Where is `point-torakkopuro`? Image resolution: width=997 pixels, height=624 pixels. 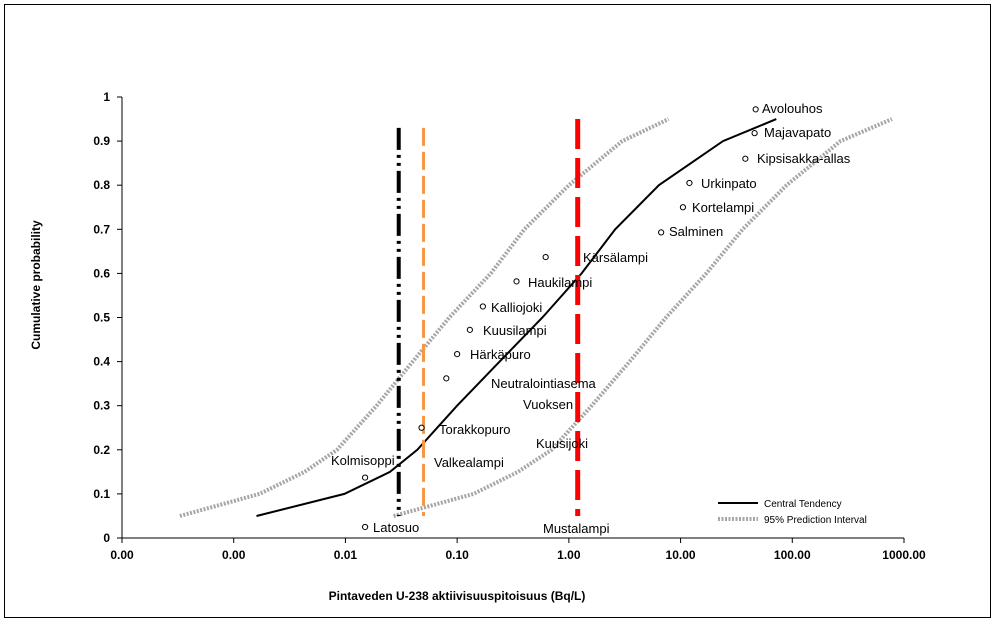
point-torakkopuro is located at coordinates (421, 427).